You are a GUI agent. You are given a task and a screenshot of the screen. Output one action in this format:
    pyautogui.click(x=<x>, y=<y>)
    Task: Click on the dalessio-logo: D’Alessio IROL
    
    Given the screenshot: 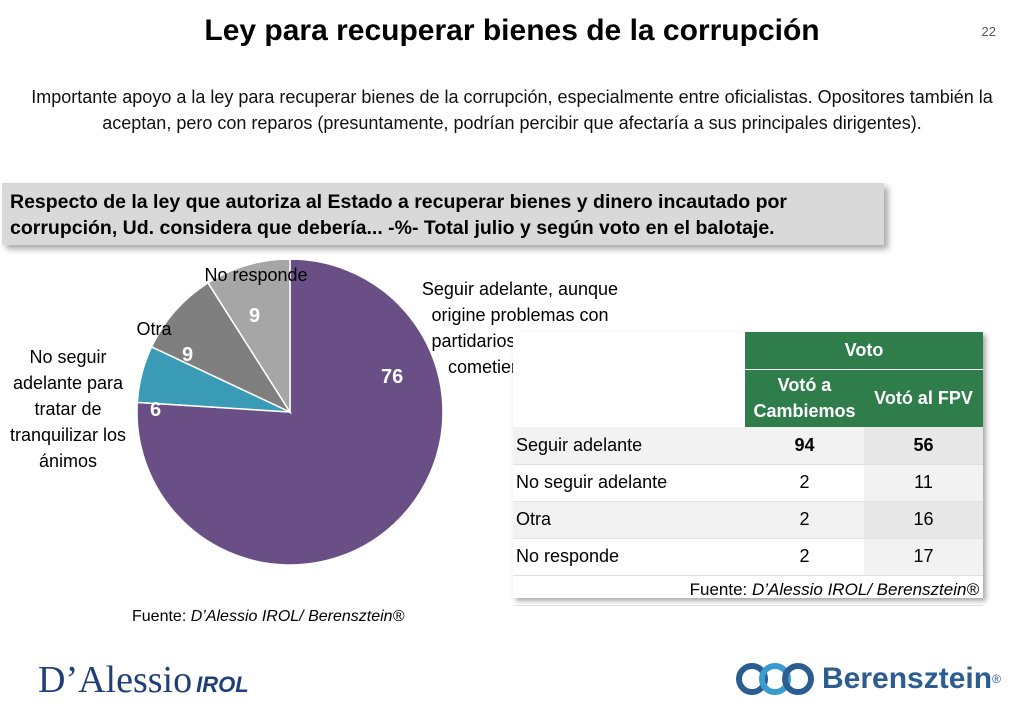 What is the action you would take?
    pyautogui.click(x=143, y=682)
    